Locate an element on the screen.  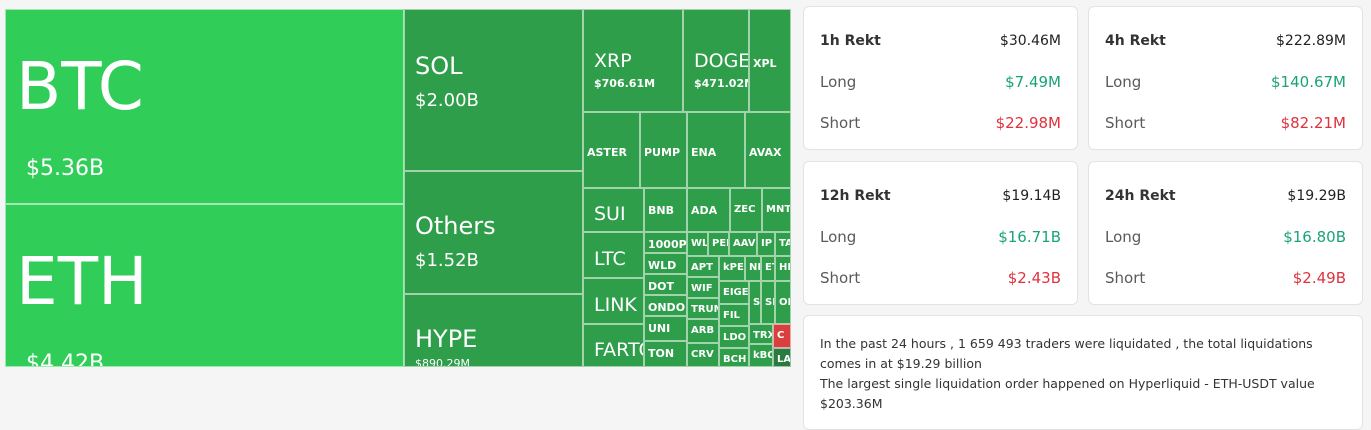
treemap-tile-1000pepe: 1000PEPE is located at coordinates (665, 242).